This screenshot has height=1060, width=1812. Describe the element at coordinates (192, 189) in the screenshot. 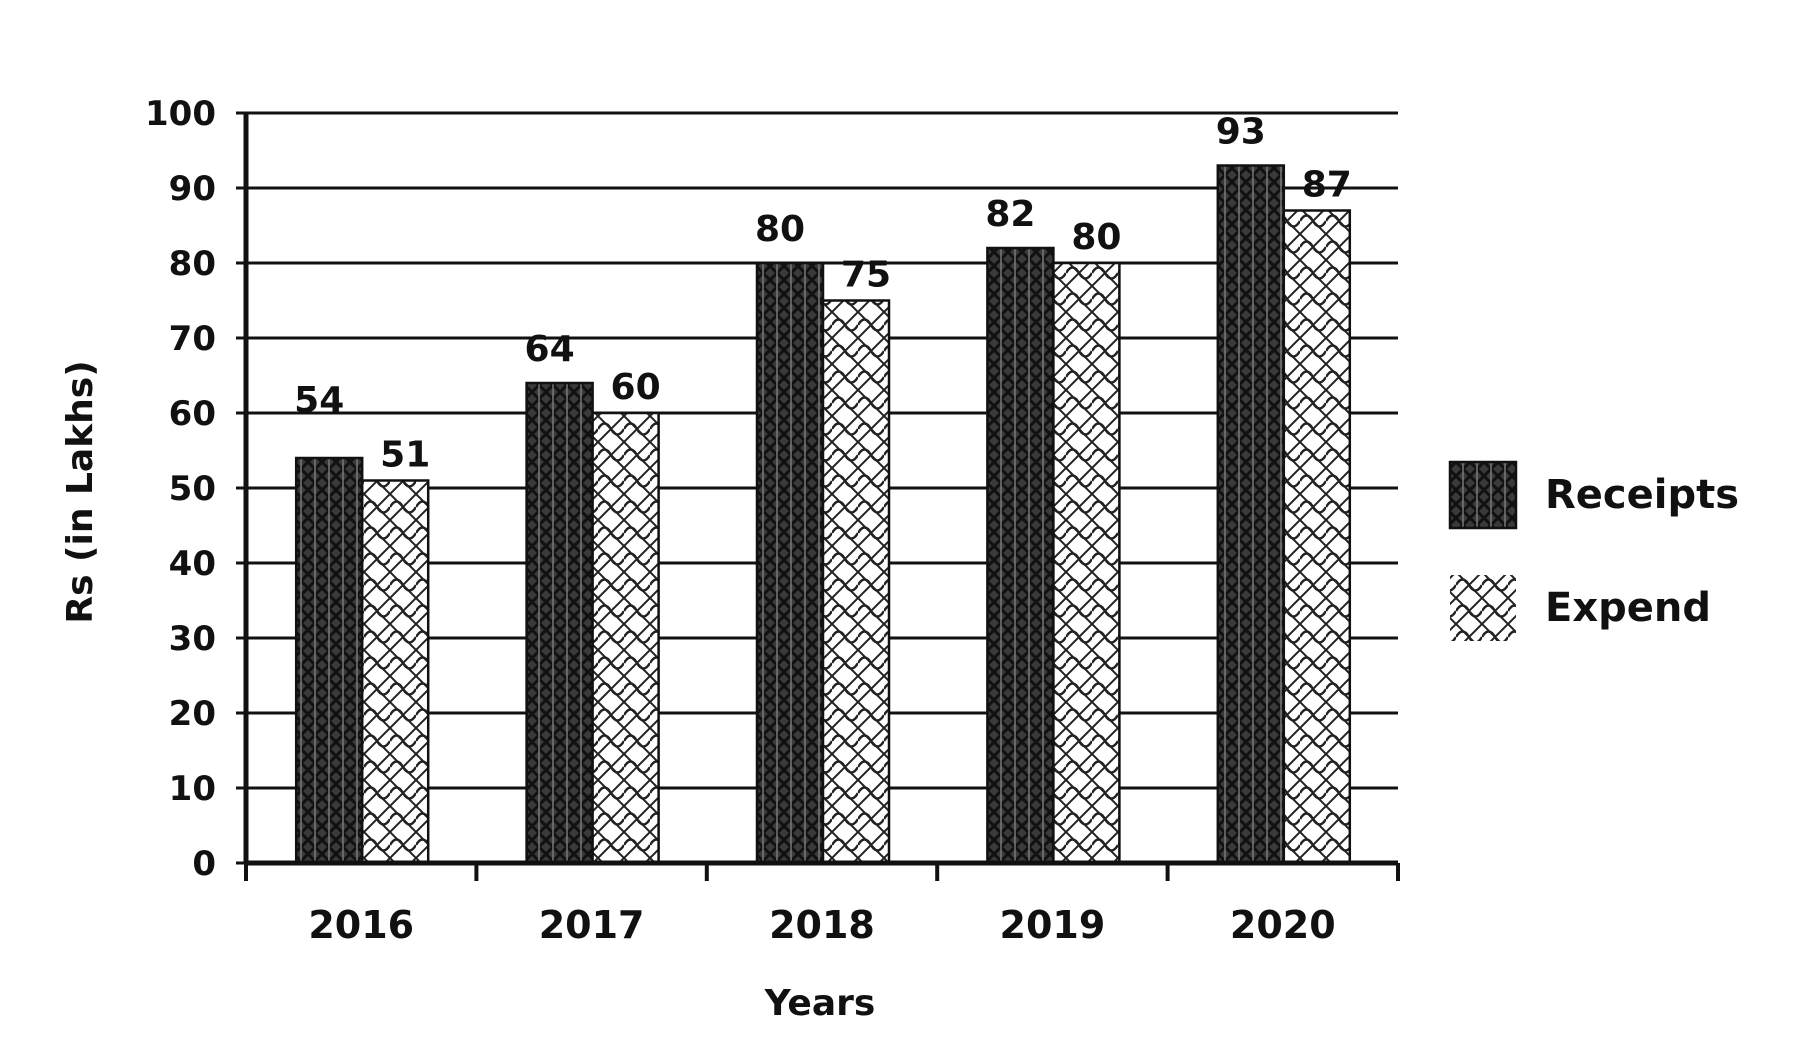

I see `y-tick-label: 90` at that location.